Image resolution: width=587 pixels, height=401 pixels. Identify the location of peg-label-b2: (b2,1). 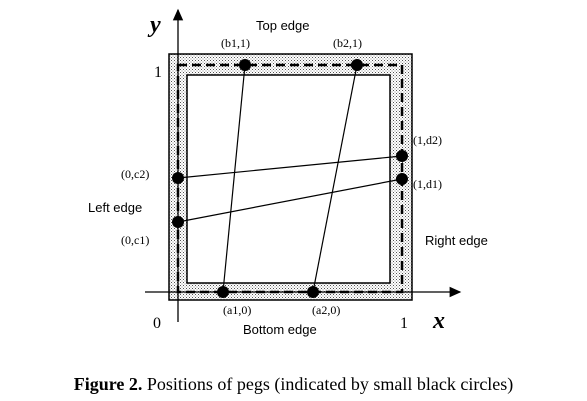
(347, 43).